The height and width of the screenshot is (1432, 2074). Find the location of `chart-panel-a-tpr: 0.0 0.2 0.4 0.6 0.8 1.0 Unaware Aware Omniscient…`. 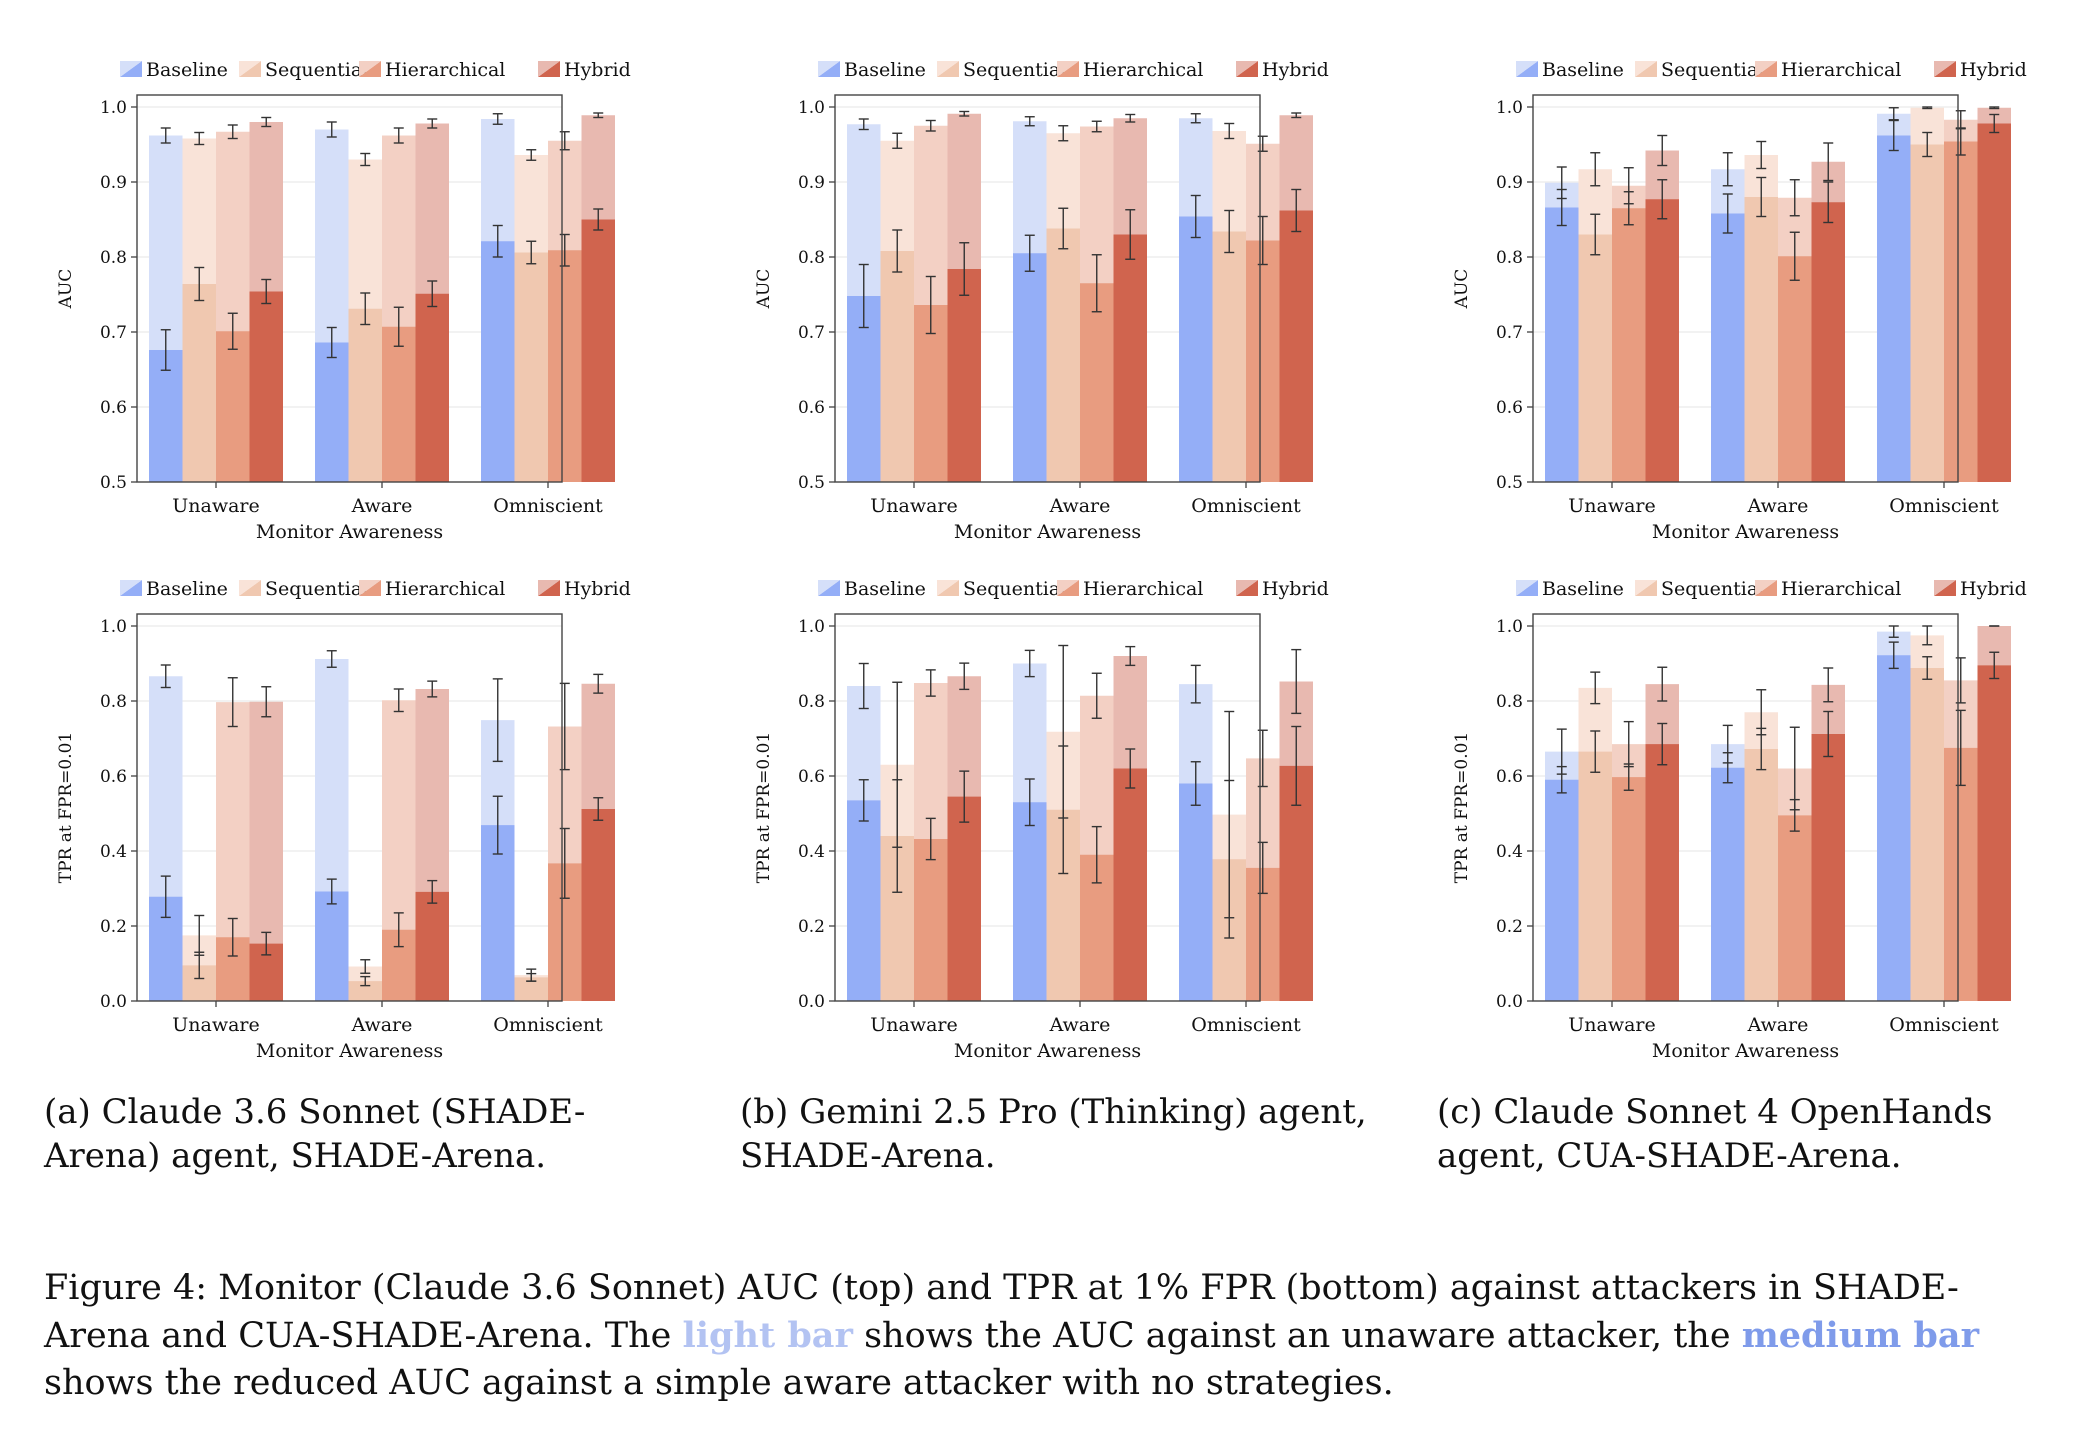

chart-panel-a-tpr: 0.0 0.2 0.4 0.6 0.8 1.0 Unaware Aware Omniscient… is located at coordinates (343, 820).